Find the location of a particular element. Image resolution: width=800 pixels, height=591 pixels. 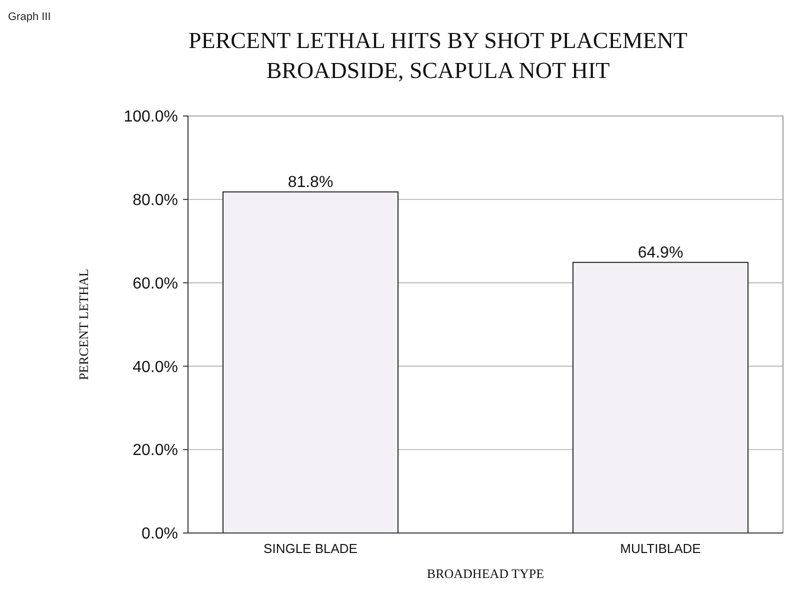

y-tick-label: 100.0% is located at coordinates (151, 117).